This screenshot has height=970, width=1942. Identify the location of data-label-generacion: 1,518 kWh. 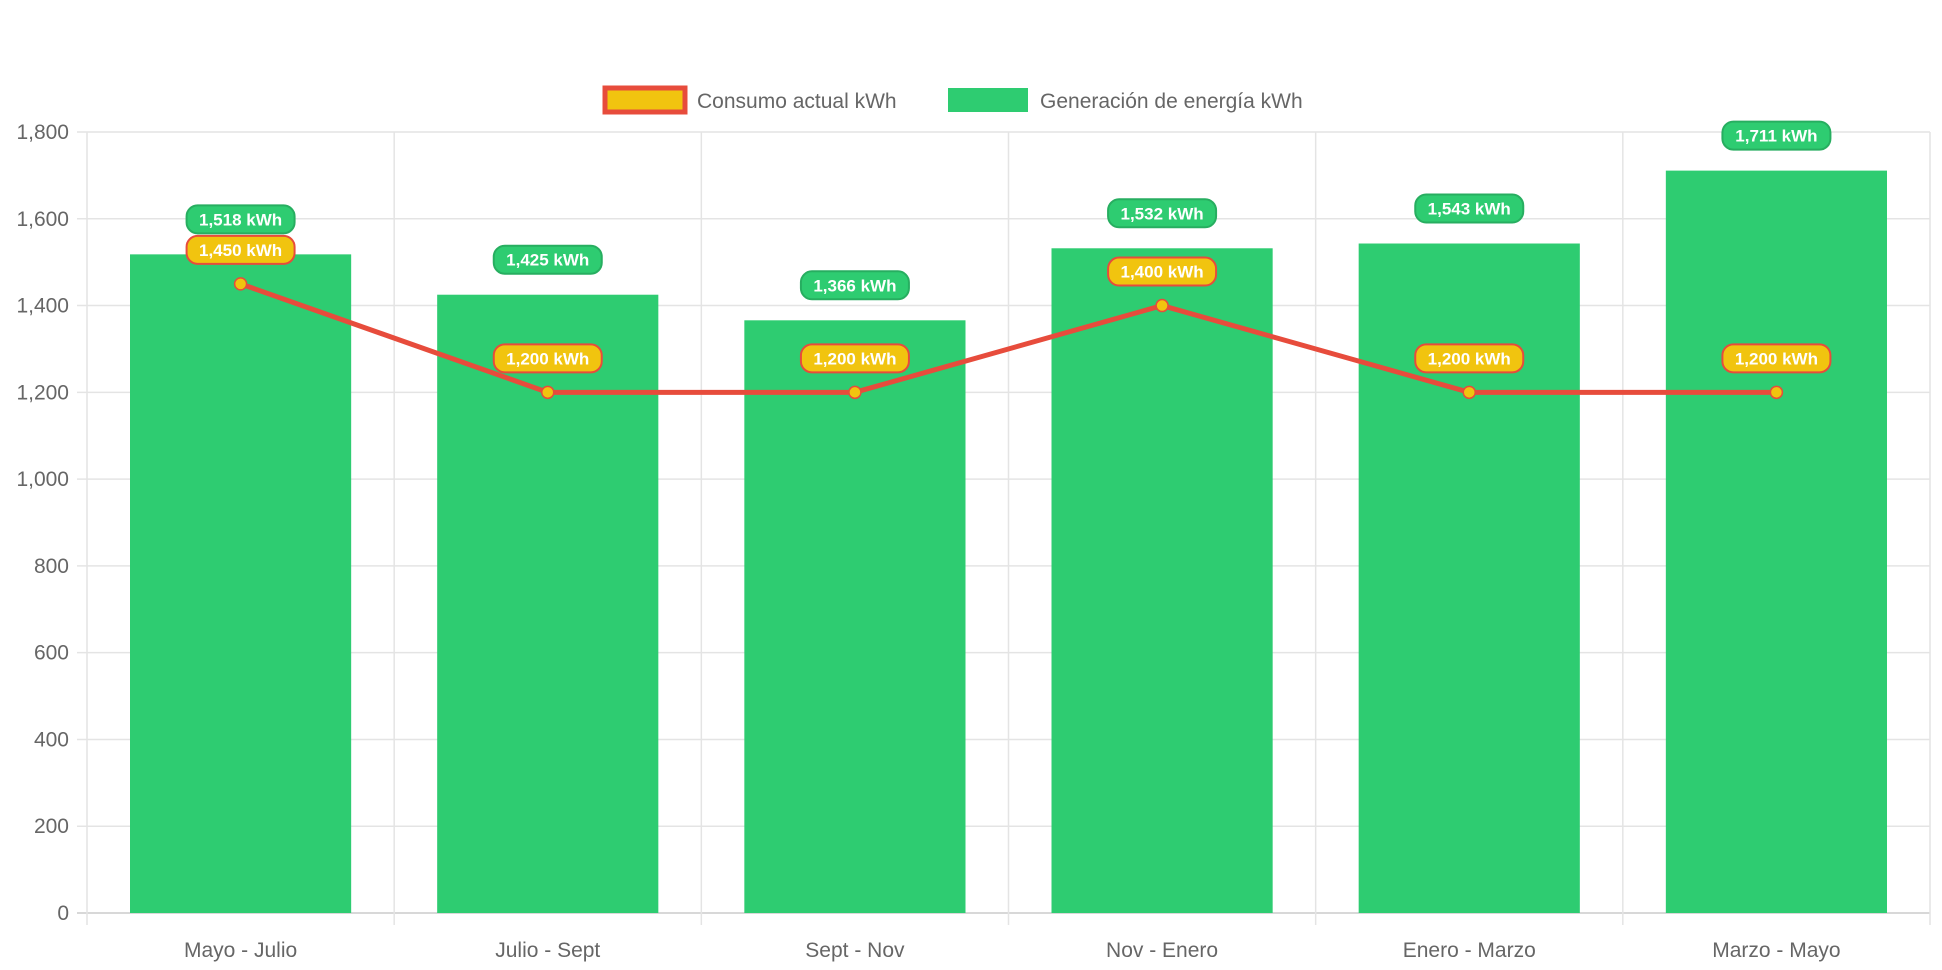
(240, 219).